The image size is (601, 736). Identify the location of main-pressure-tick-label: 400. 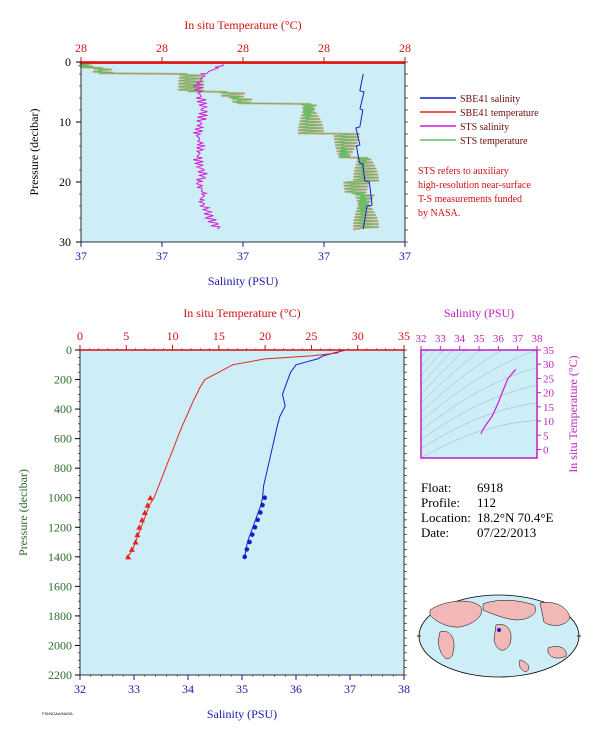
(63, 409).